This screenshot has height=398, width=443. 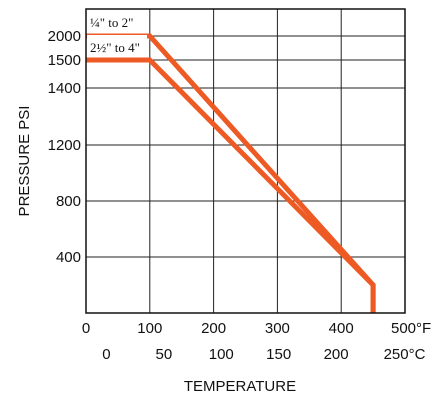 I want to click on y-tick-label: 1500, so click(x=64, y=60).